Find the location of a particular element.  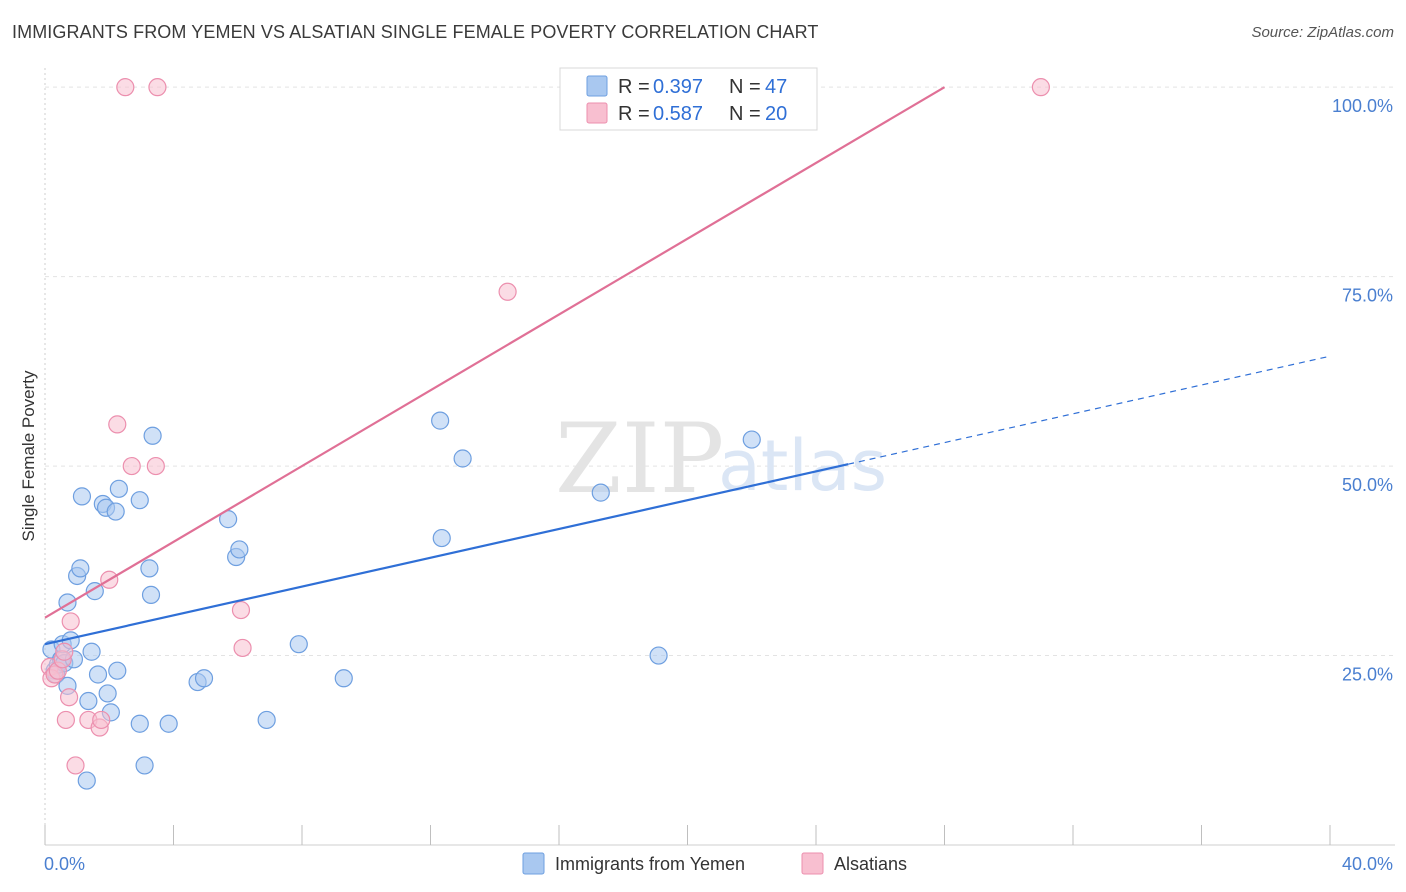

legend-swatch-yemen is located at coordinates (597, 86).